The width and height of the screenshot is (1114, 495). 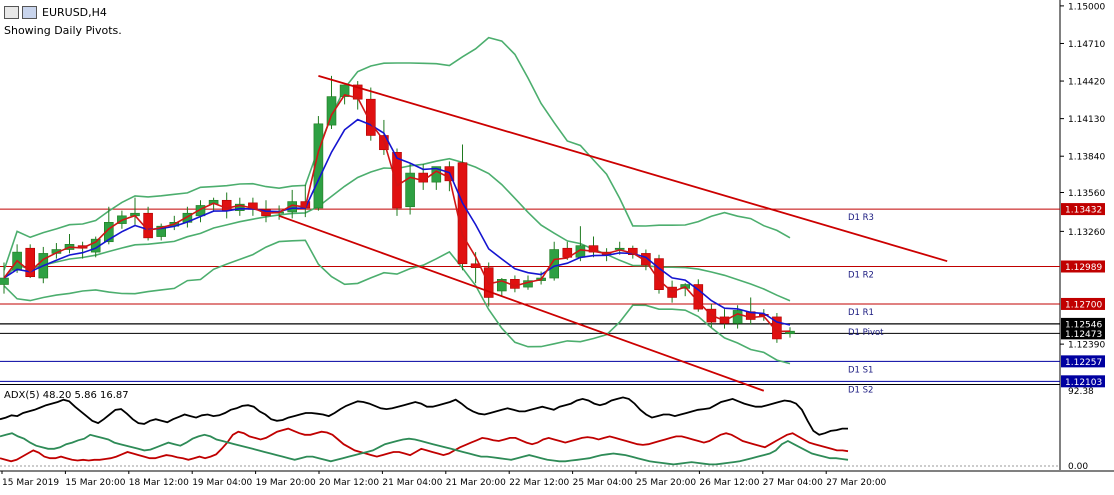 What do you see at coordinates (30, 483) in the screenshot?
I see `time-tick-label: 15 Mar 2019` at bounding box center [30, 483].